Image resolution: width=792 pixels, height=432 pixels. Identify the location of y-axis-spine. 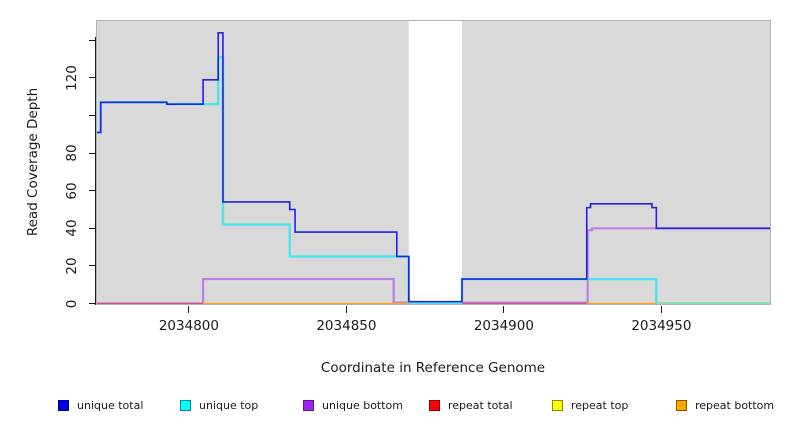
(95, 171).